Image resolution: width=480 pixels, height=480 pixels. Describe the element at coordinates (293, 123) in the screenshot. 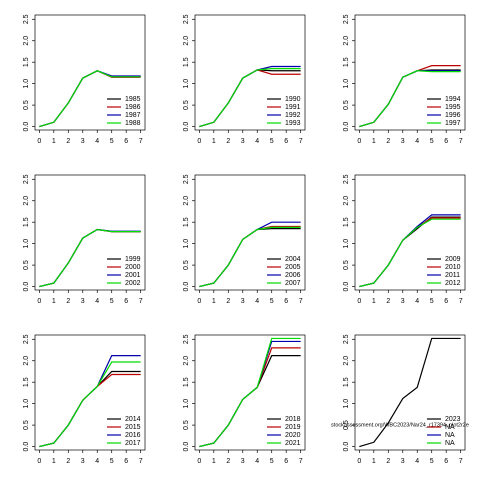

I see `legend-label: 1993` at that location.